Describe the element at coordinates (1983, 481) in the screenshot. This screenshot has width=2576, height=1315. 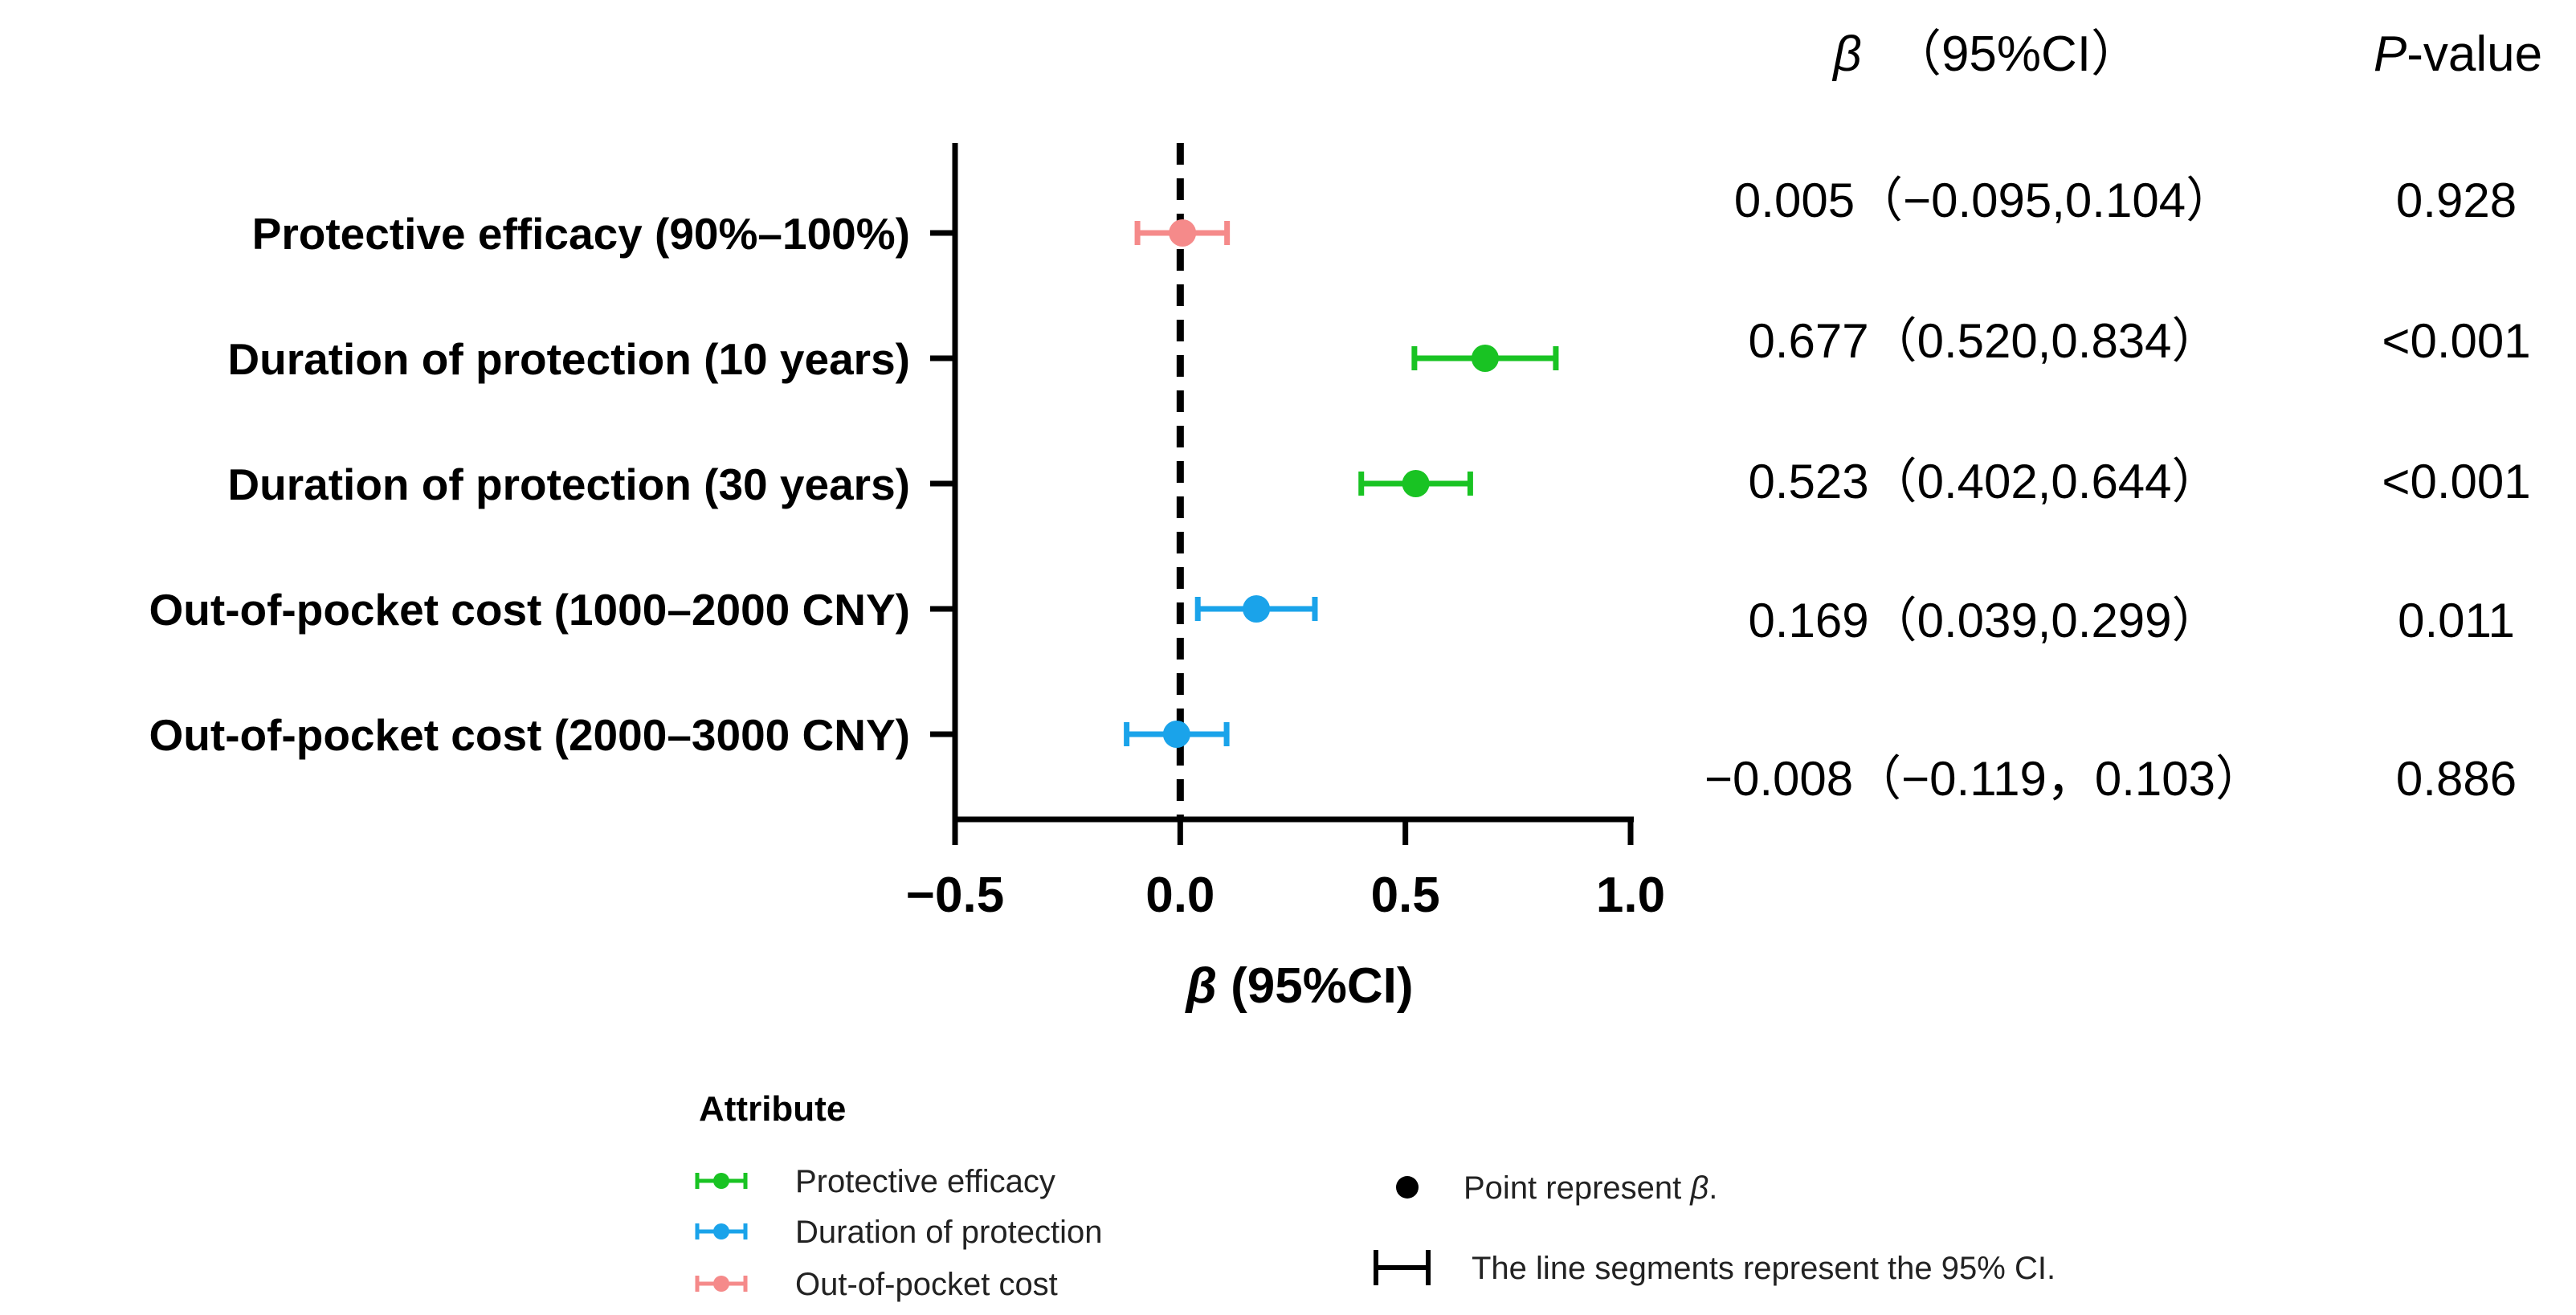
I see `table-ci-text: 0.523（0.402,0.644）` at that location.